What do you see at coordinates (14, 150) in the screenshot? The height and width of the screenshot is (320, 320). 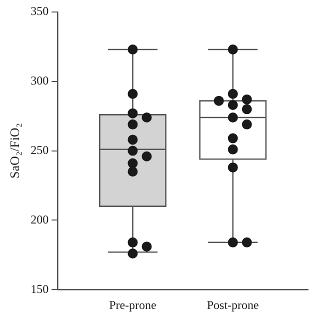 I see `y-axis-title: SaO₂/FiO₂` at bounding box center [14, 150].